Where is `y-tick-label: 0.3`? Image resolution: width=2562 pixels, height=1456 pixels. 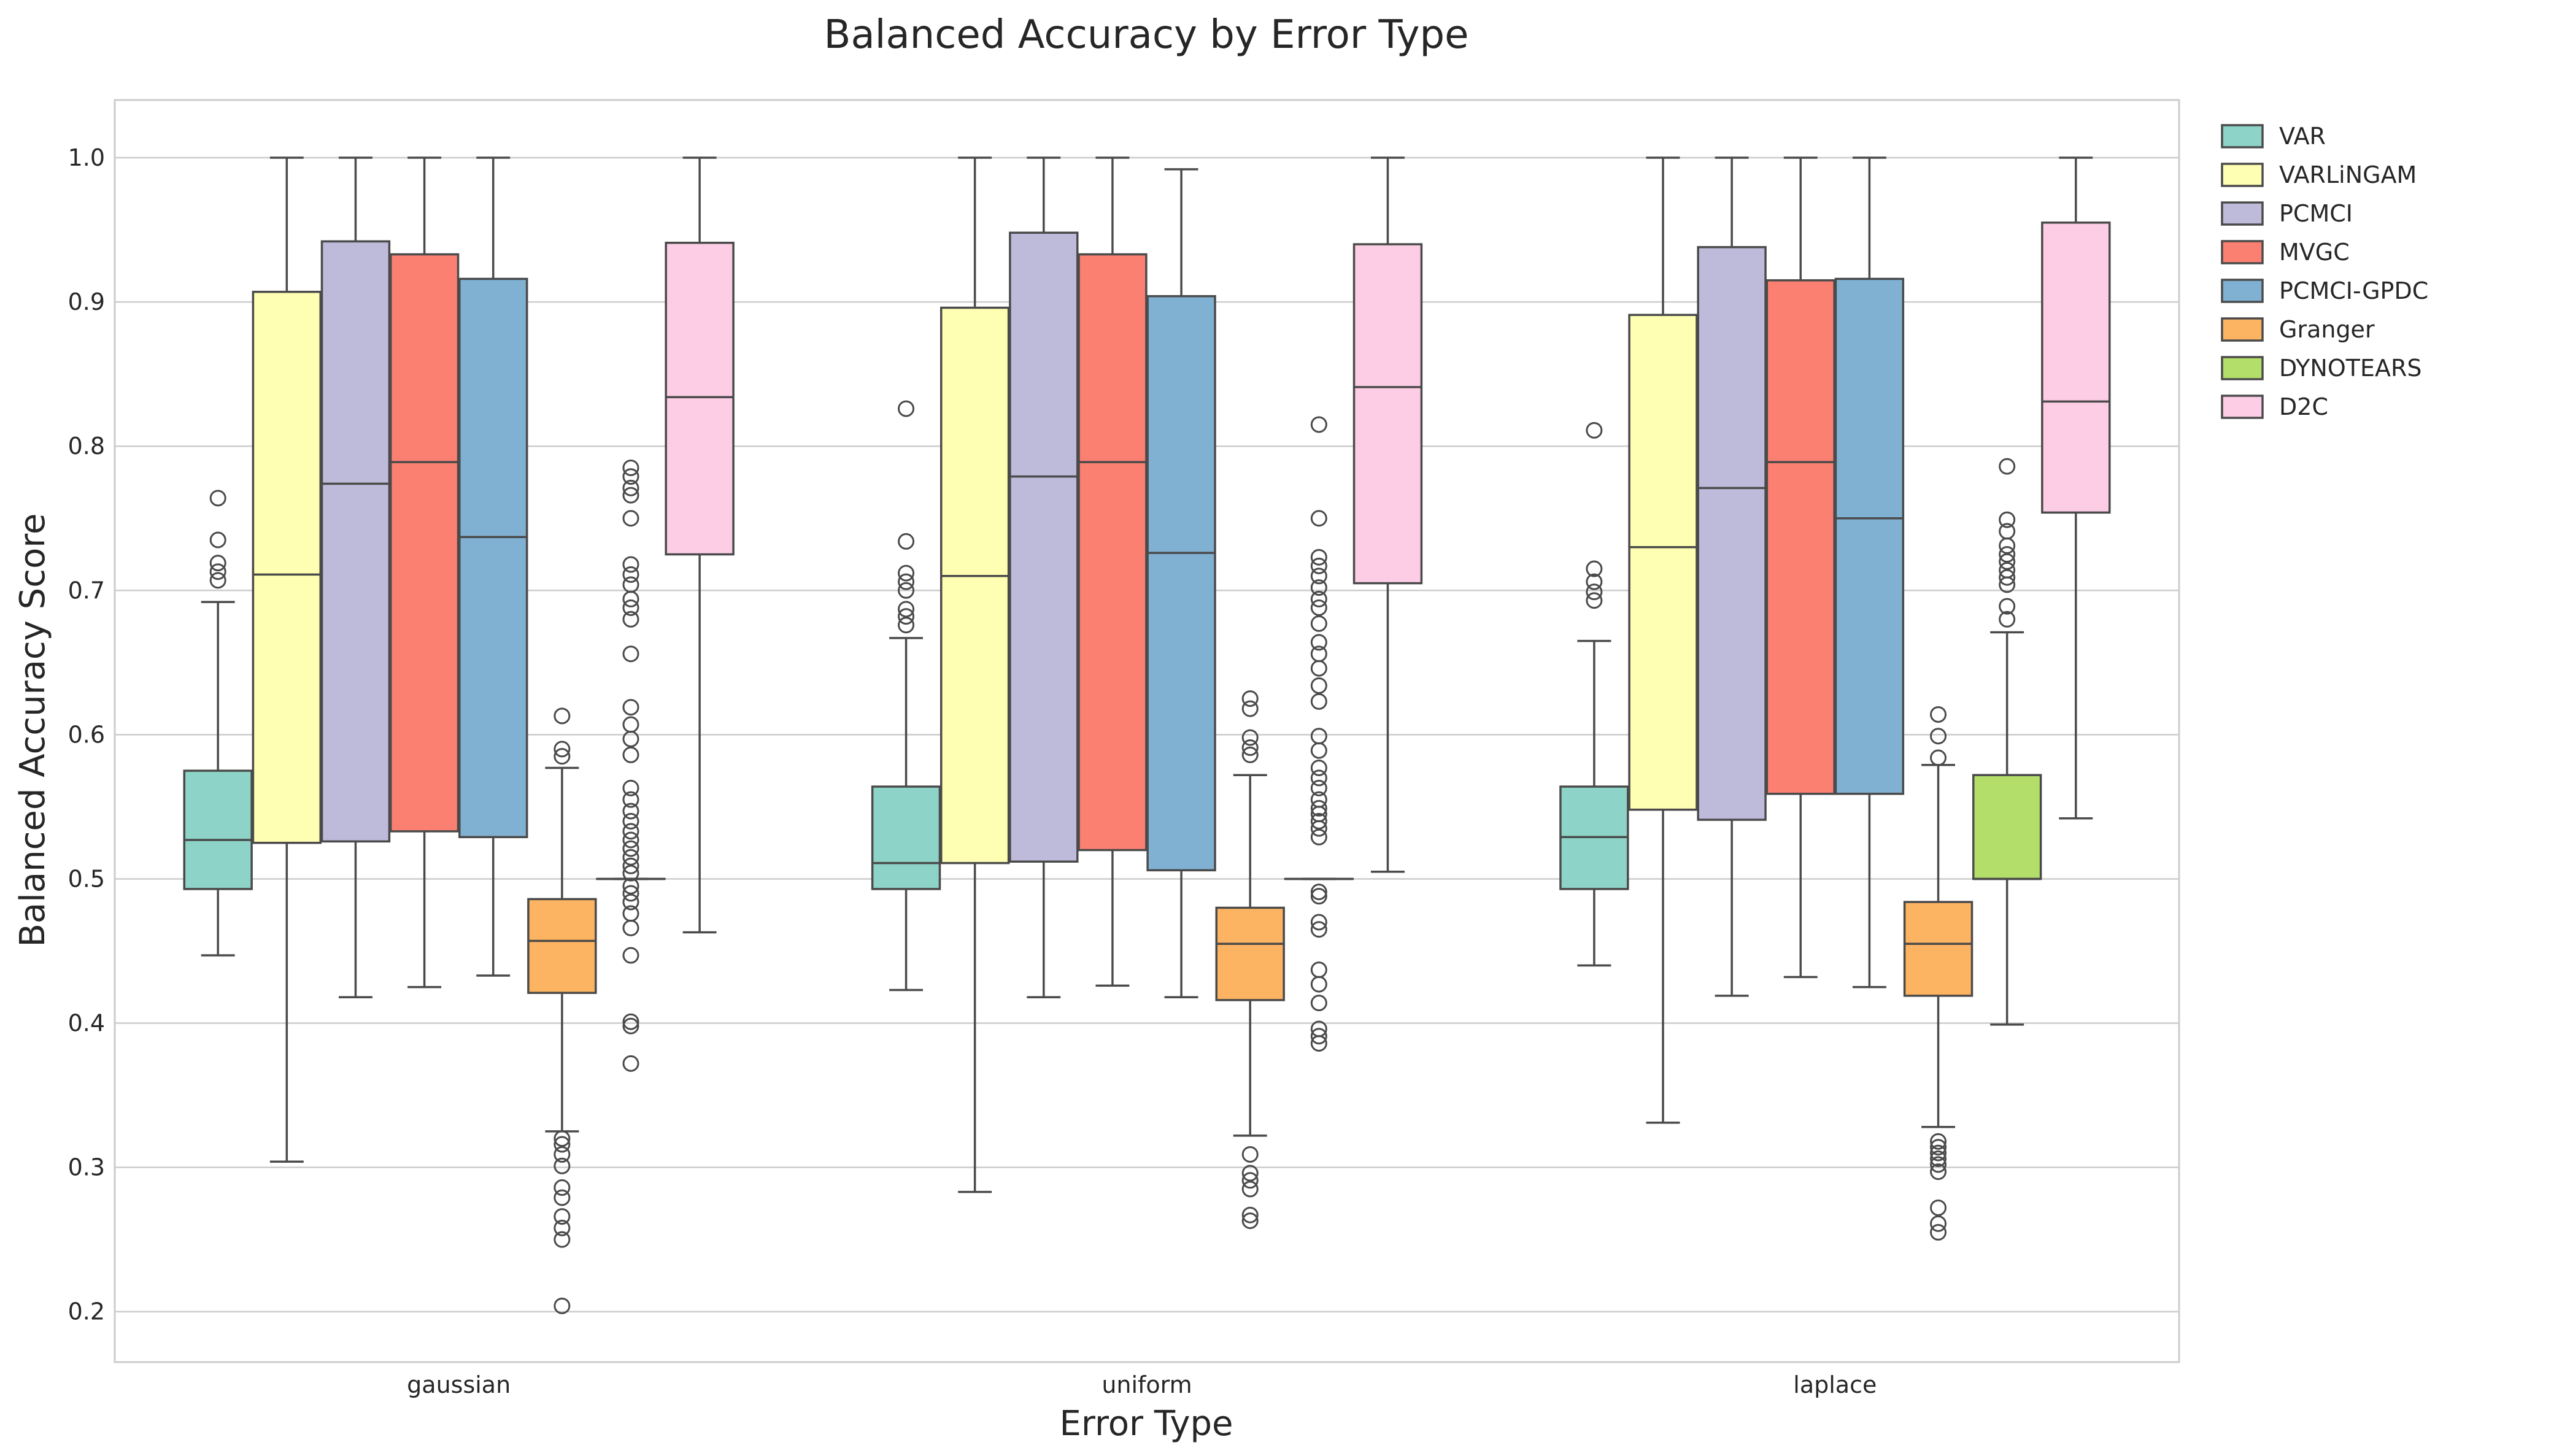
y-tick-label: 0.3 is located at coordinates (86, 1167).